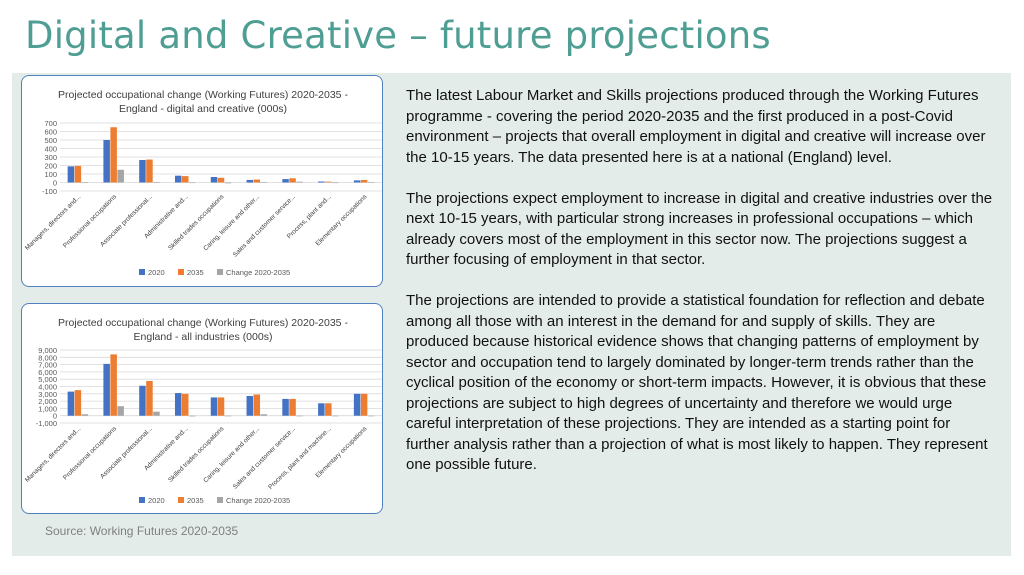  Describe the element at coordinates (47, 365) in the screenshot. I see `y-tick-label: 7,000` at that location.